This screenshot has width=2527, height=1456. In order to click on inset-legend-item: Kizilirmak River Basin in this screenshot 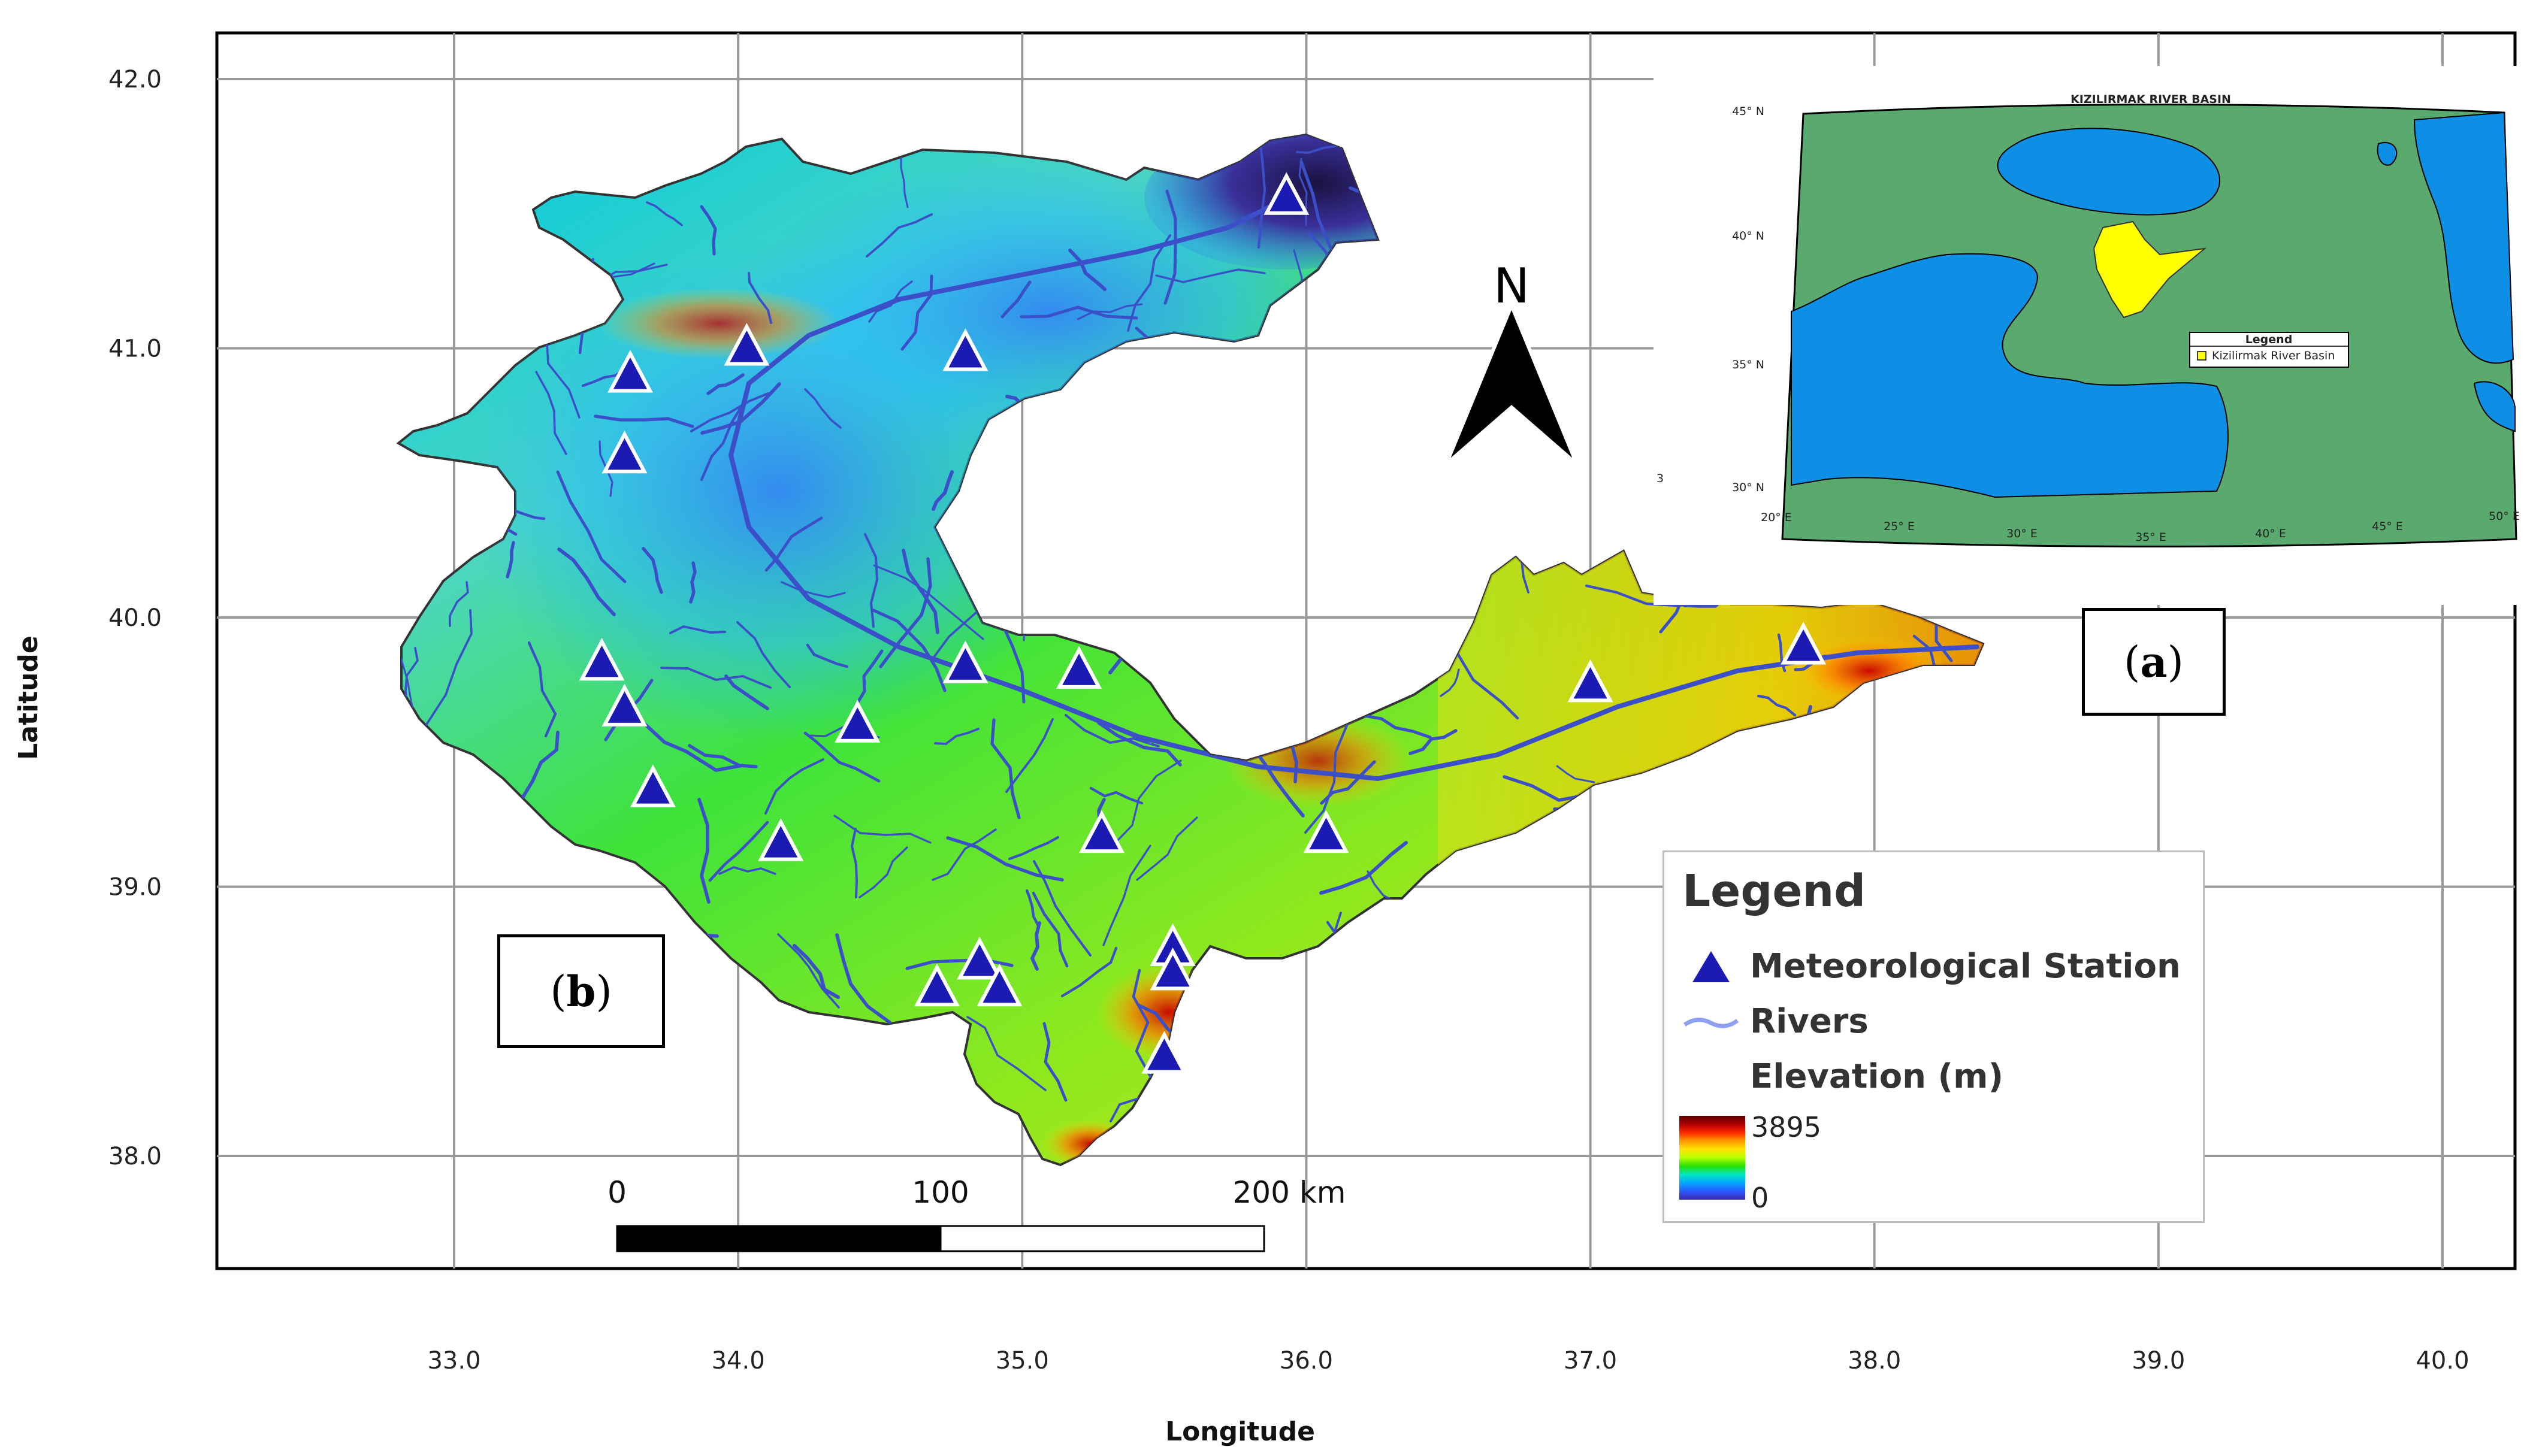, I will do `click(2273, 355)`.